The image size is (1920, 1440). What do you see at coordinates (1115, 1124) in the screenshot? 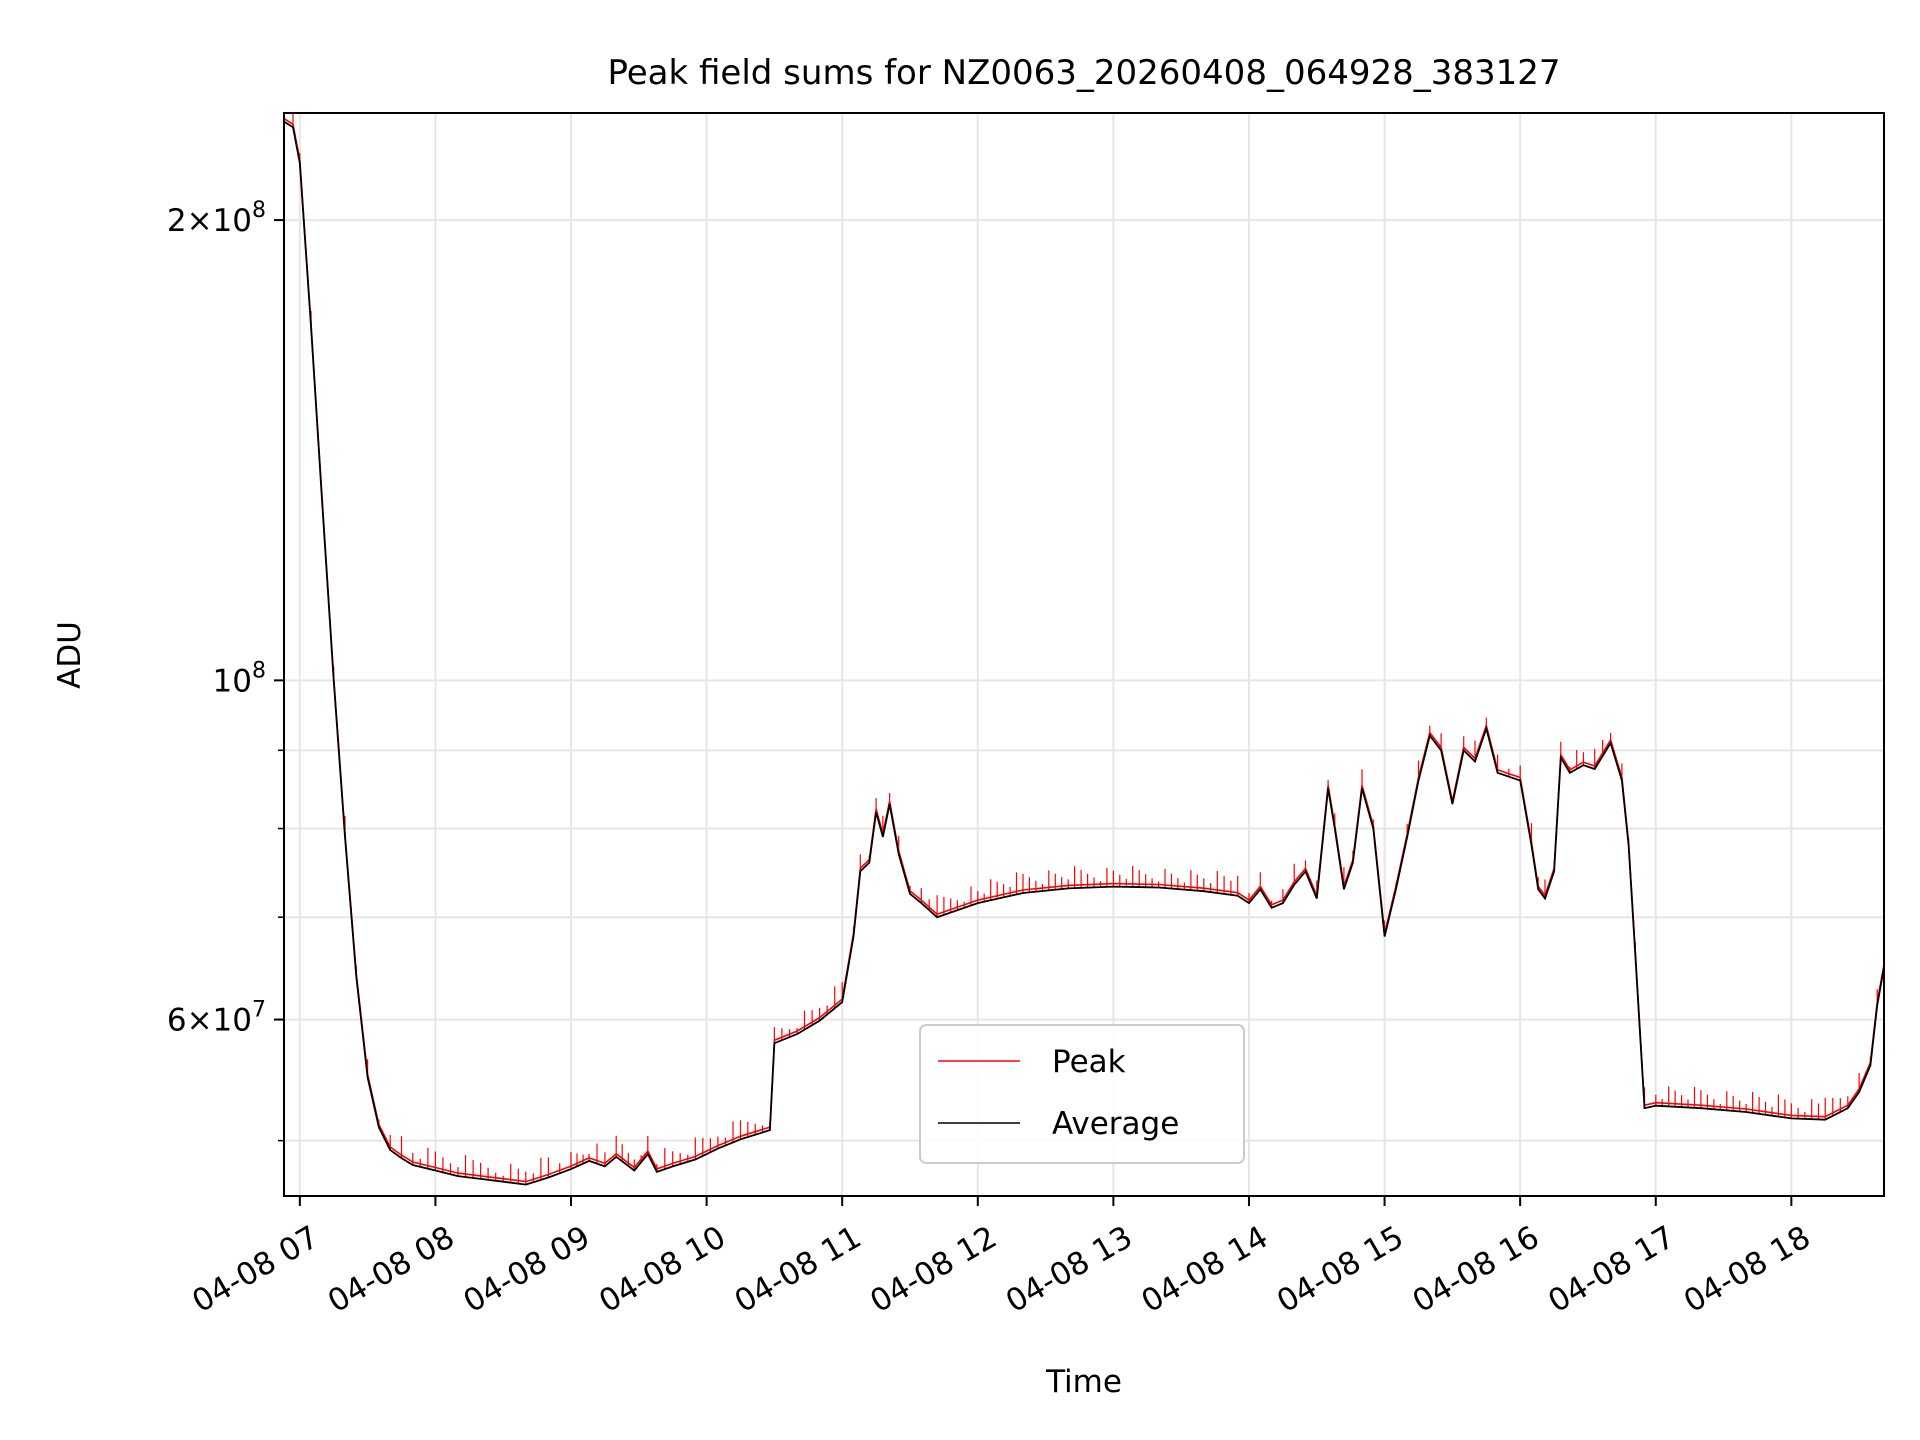
I see `legend-label-average: Average` at bounding box center [1115, 1124].